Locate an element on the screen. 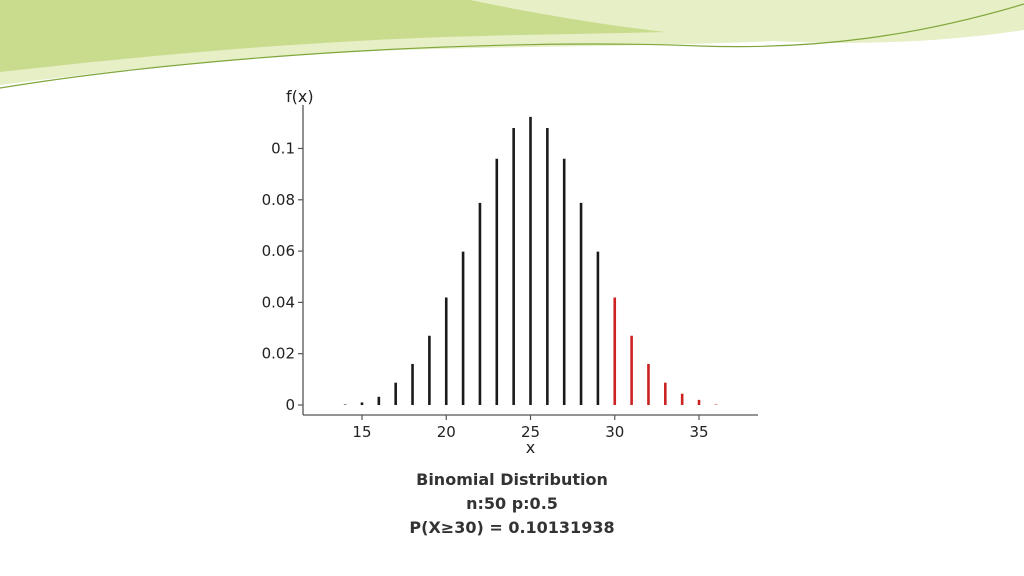 The width and height of the screenshot is (1024, 576). y-axis-label: f(x) is located at coordinates (300, 96).